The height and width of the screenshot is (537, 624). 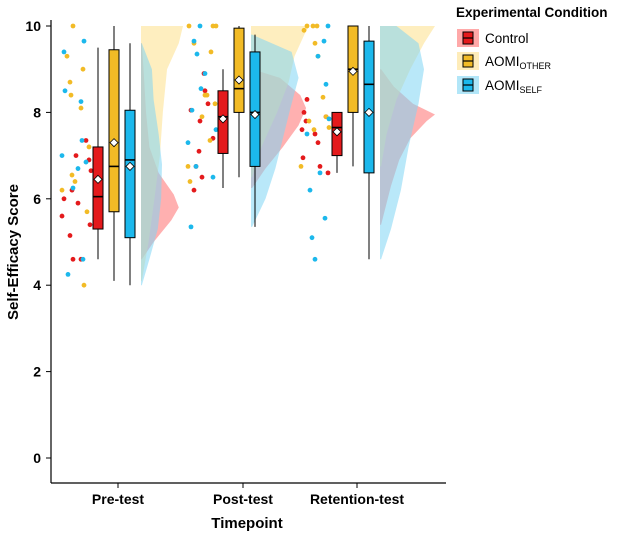 I want to click on box-self-pre-test, so click(x=130, y=174).